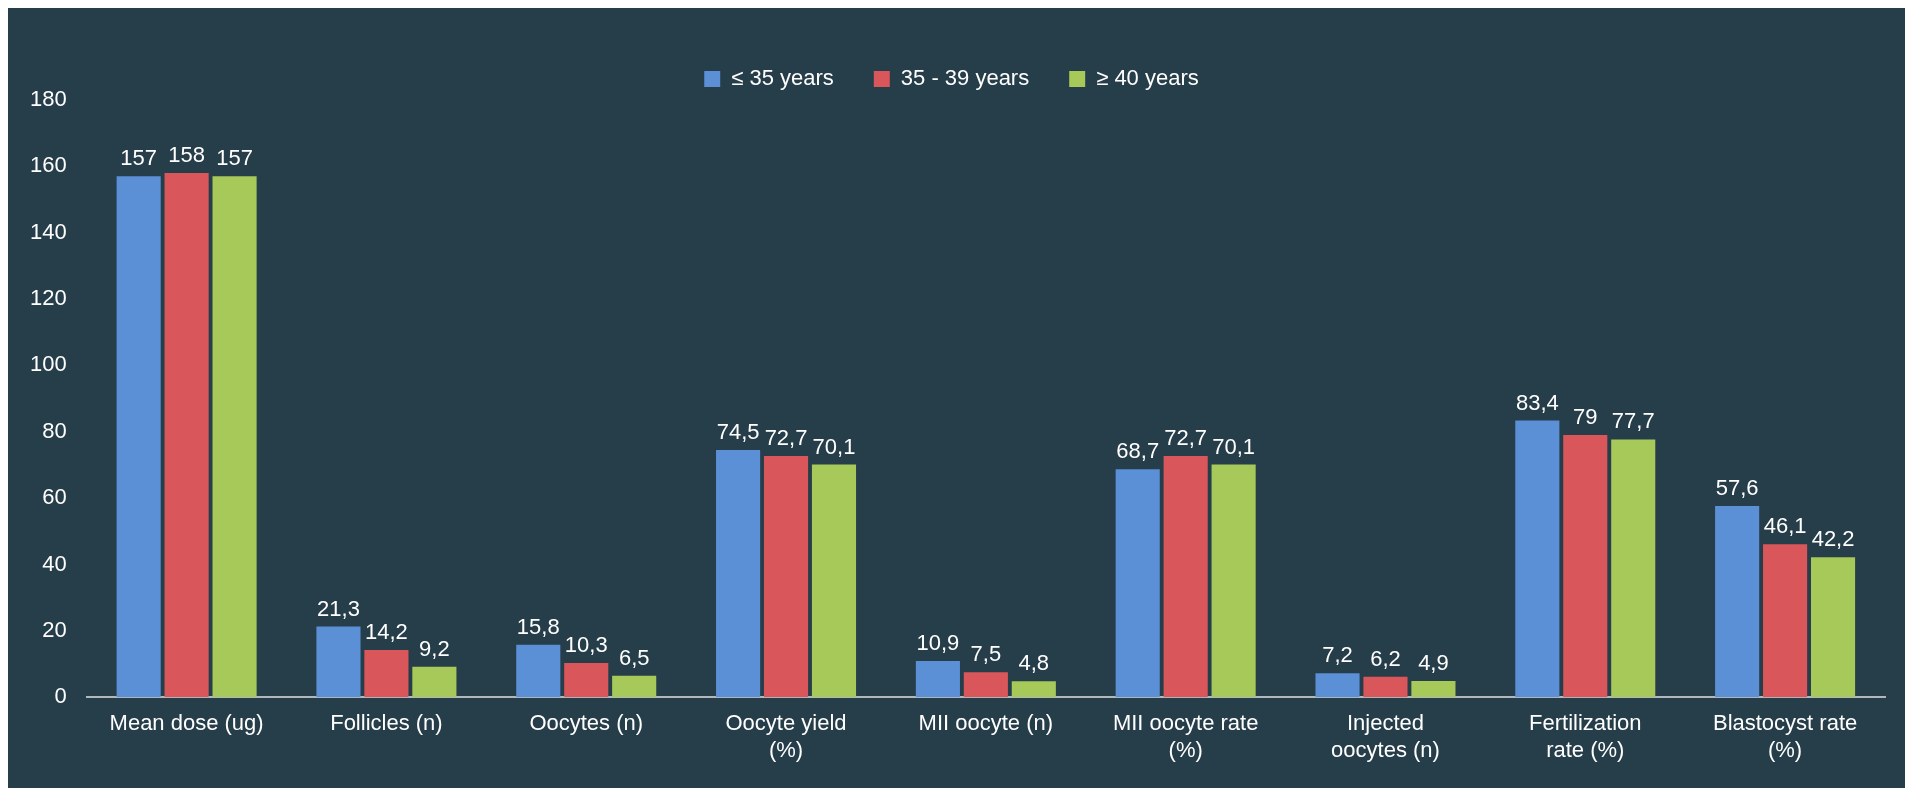  Describe the element at coordinates (938, 643) in the screenshot. I see `data-label: 10,9` at that location.